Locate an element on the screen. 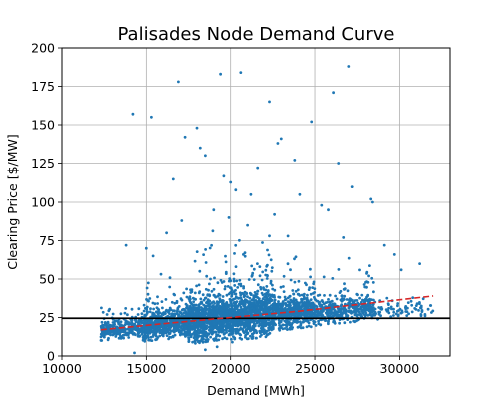  y-tick-label: 75 is located at coordinates (47, 240).